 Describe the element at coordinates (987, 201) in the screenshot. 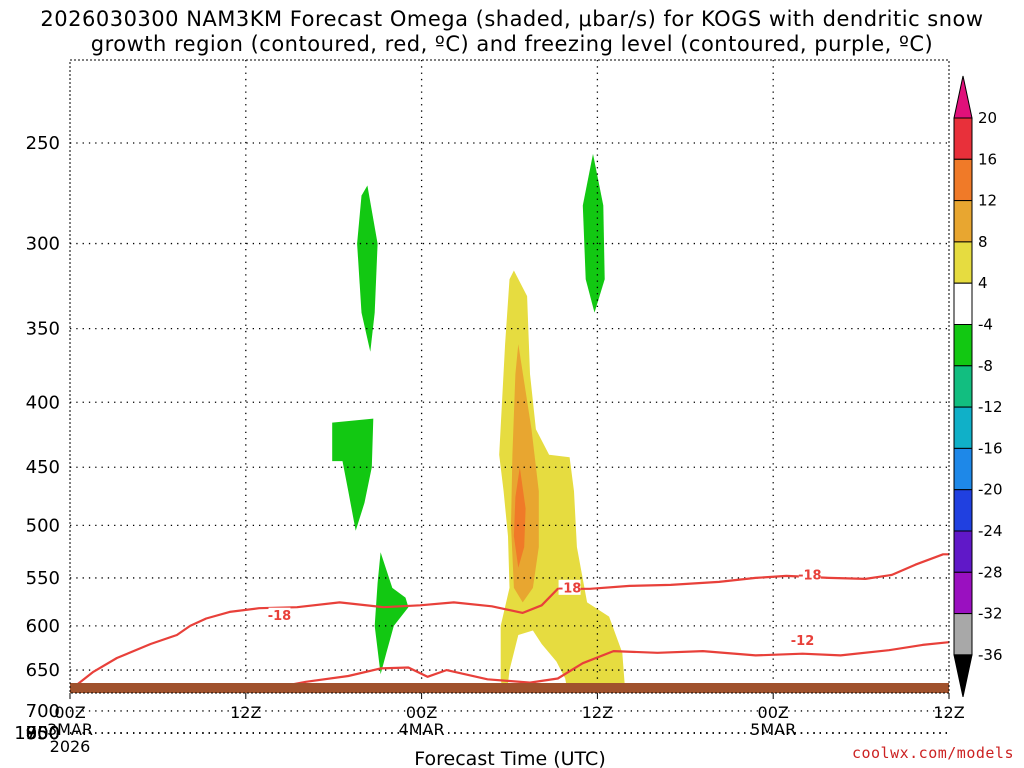

I see `colorbar-label: 12` at that location.